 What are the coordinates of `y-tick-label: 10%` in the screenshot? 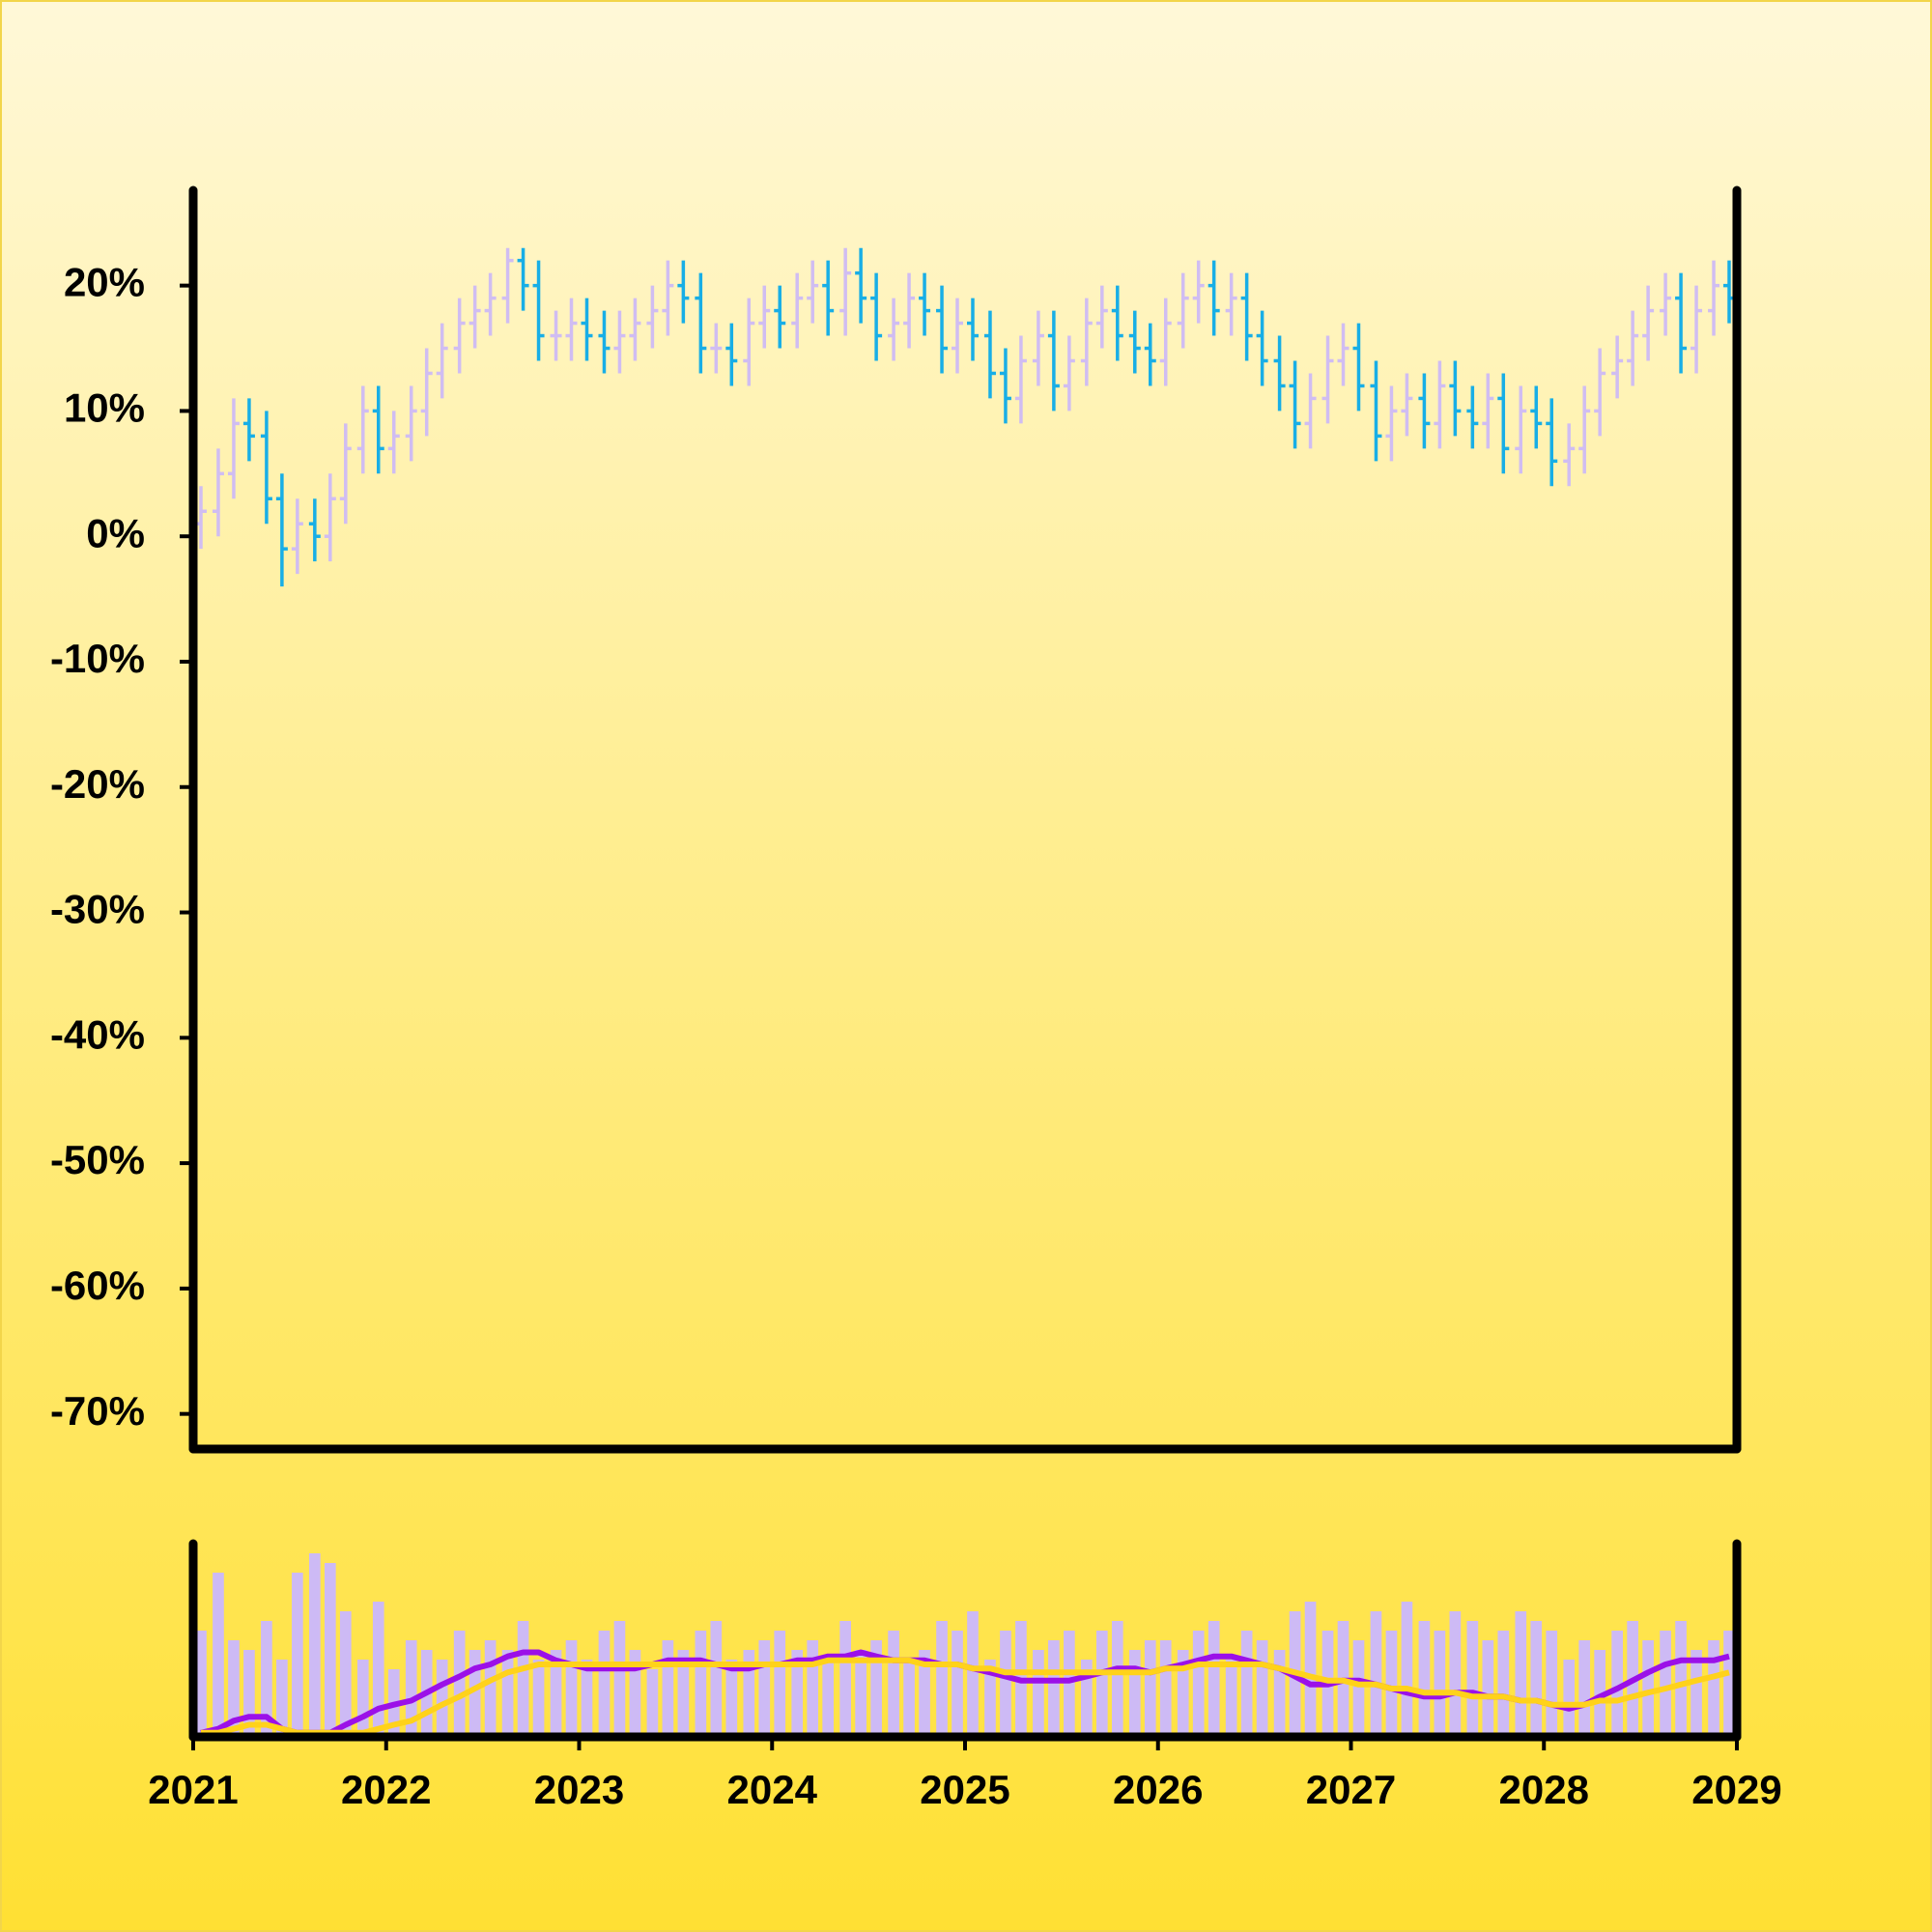 It's located at (104, 408).